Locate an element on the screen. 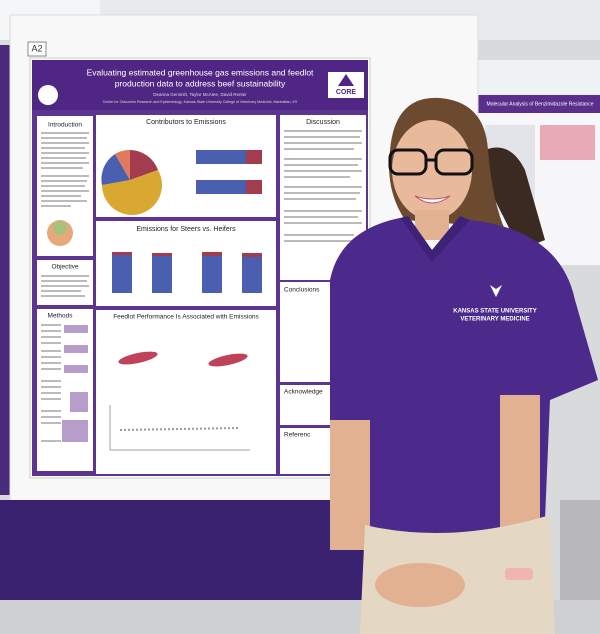 The width and height of the screenshot is (600, 634). section-heading: Introduction is located at coordinates (65, 125).